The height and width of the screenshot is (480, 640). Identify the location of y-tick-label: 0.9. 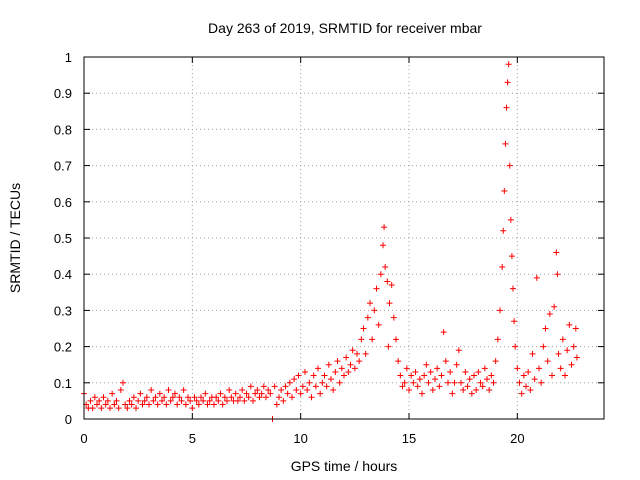
(63, 93).